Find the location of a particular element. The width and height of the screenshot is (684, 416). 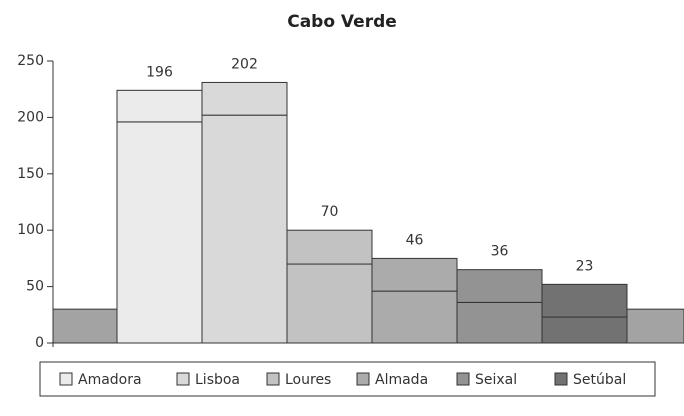

legend-box is located at coordinates (347, 379).